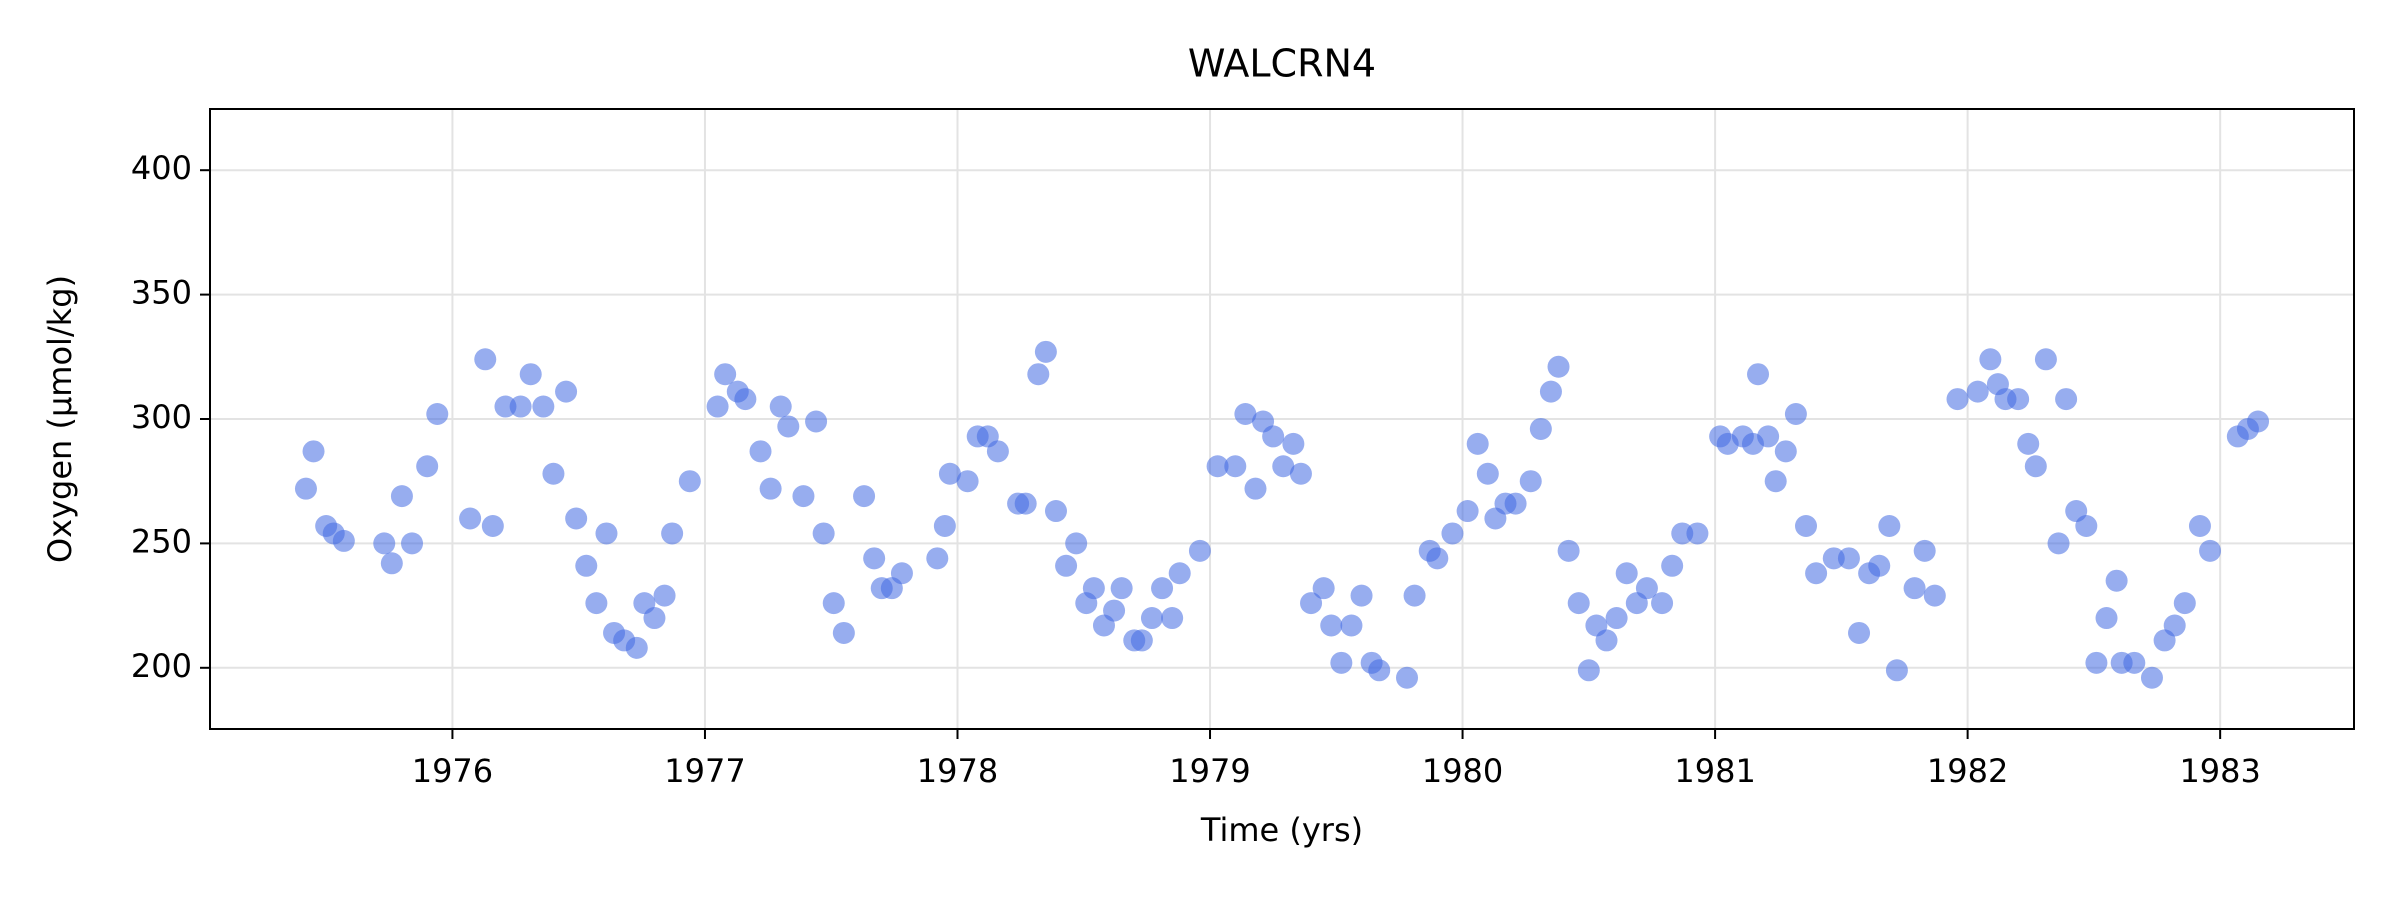 Image resolution: width=2400 pixels, height=900 pixels. I want to click on chart-title: WALCRN4, so click(1282, 64).